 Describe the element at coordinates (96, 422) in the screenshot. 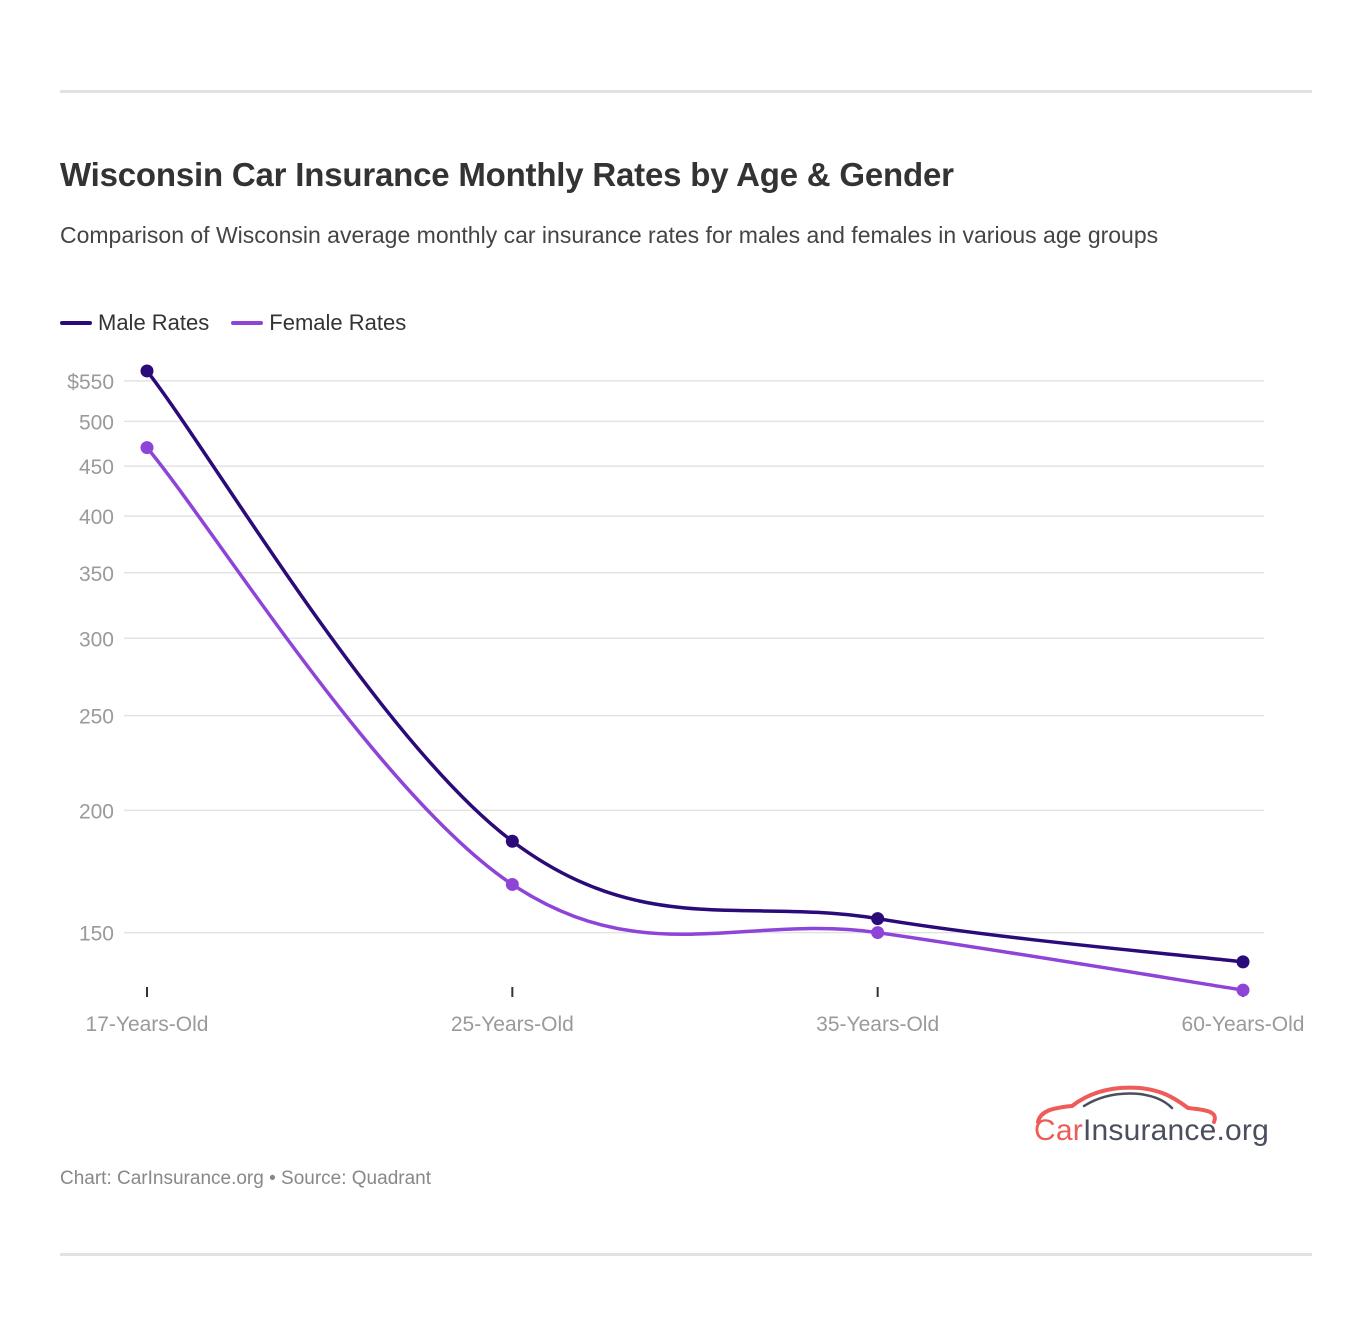

I see `y-tick-label: 500` at that location.